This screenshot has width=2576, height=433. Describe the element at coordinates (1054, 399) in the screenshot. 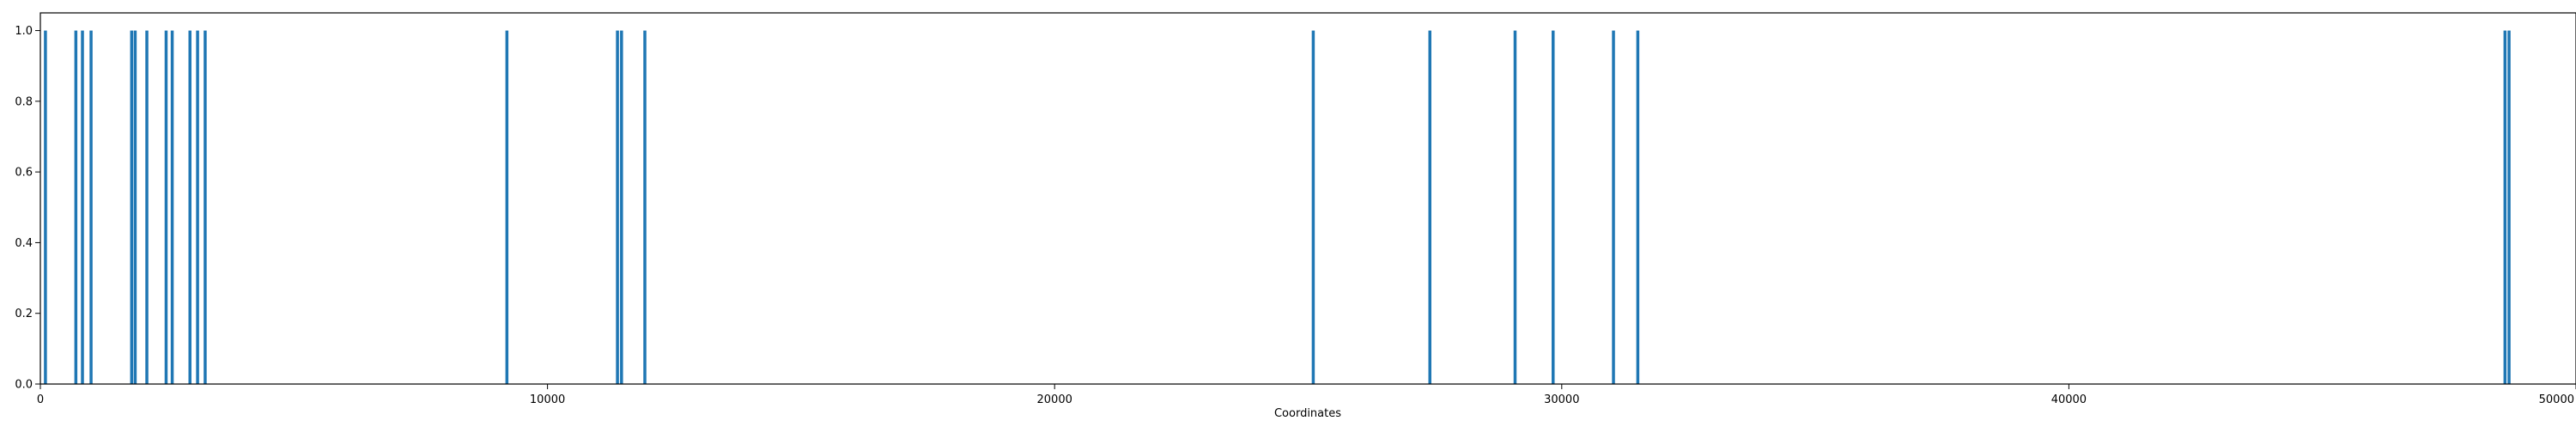

I see `x-tick-label: 20000` at that location.